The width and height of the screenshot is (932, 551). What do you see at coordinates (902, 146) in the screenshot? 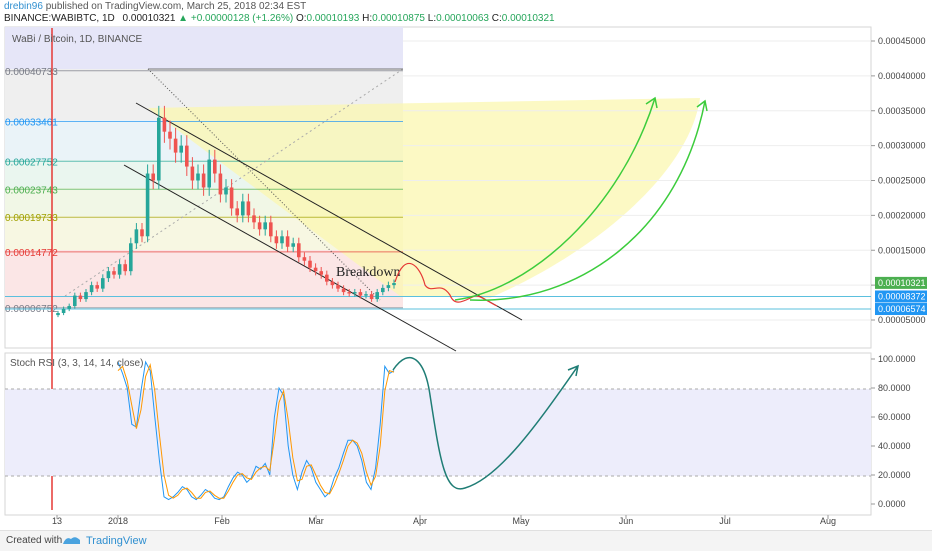
I see `price-tick-label: 0.00030000` at bounding box center [902, 146].